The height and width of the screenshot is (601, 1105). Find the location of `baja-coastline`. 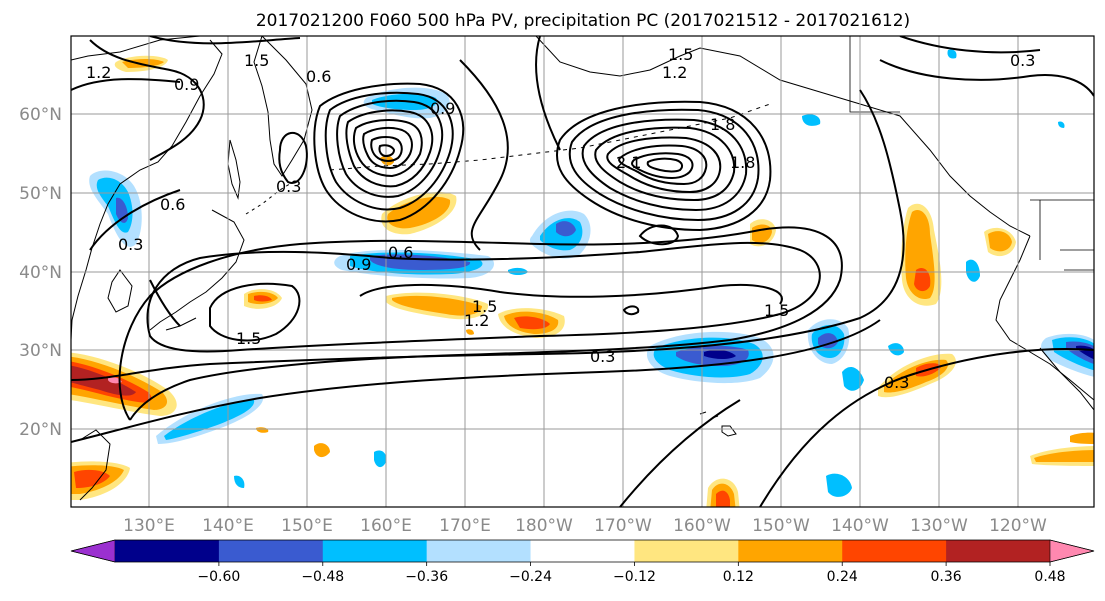

baja-coastline is located at coordinates (1066, 379).